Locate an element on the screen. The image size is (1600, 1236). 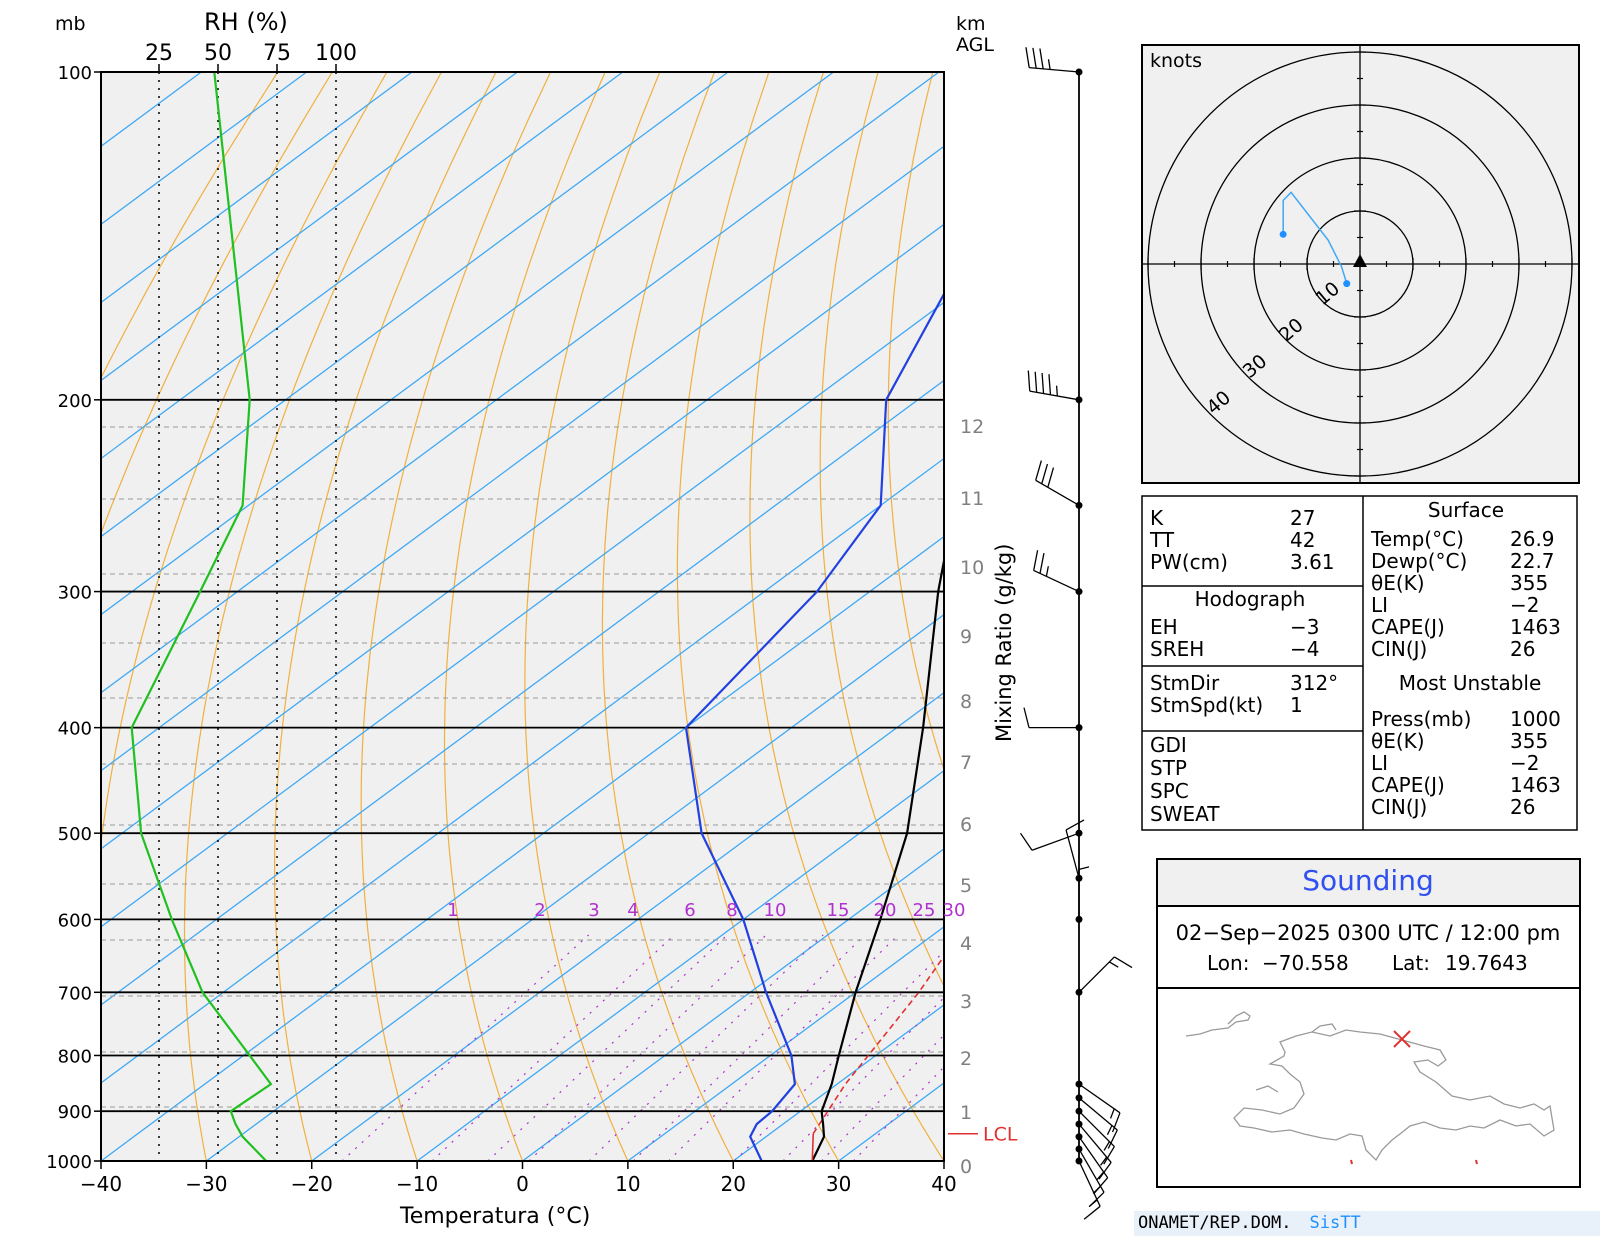
indices-frame is located at coordinates (1359, 663).